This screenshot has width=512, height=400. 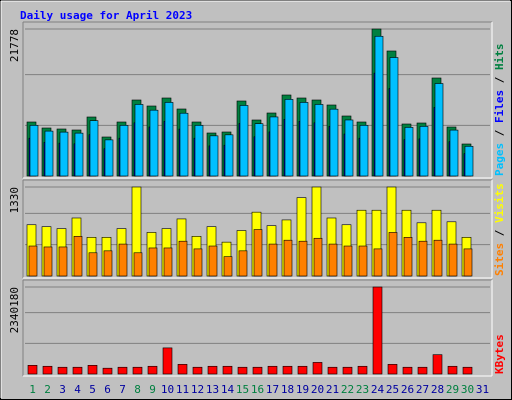 What do you see at coordinates (77, 389) in the screenshot?
I see `x-tick-label: 4` at bounding box center [77, 389].